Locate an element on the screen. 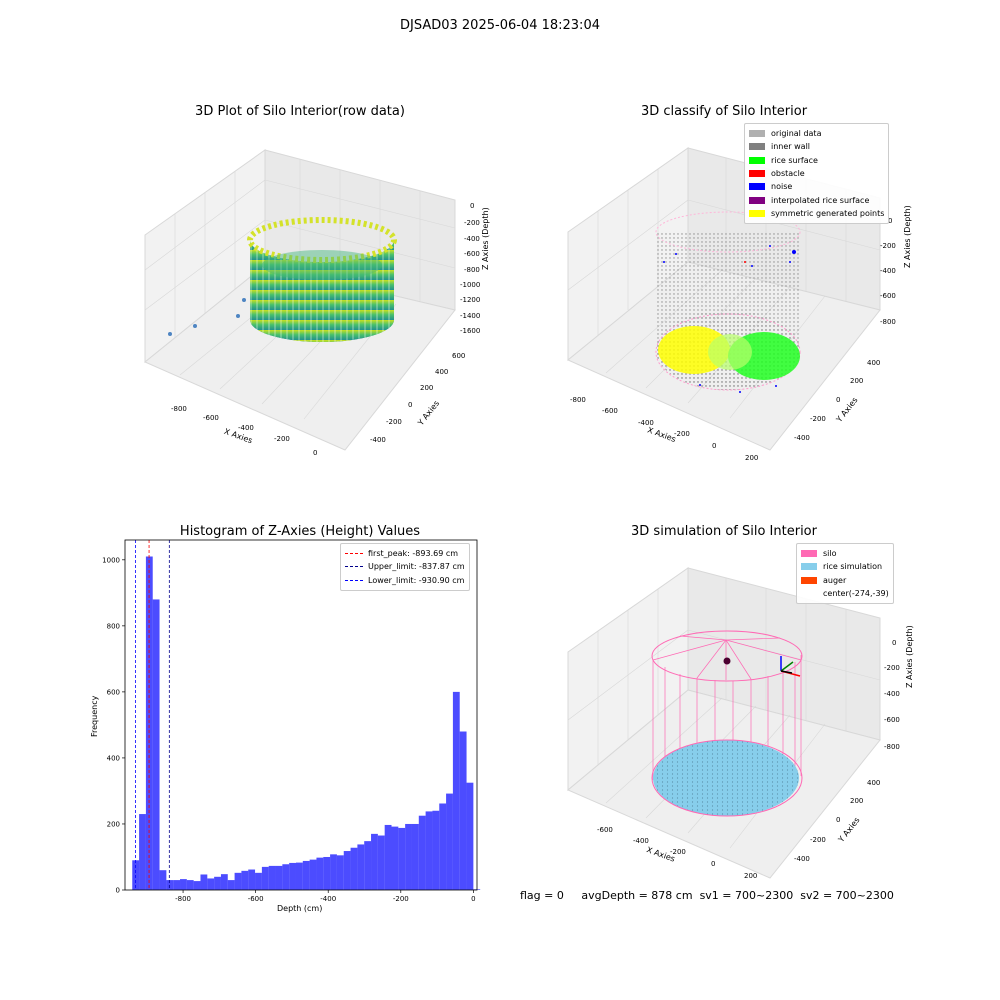 The width and height of the screenshot is (1000, 1000). simulation-plot-title: 3D simulation of Silo Interior is located at coordinates (724, 531).